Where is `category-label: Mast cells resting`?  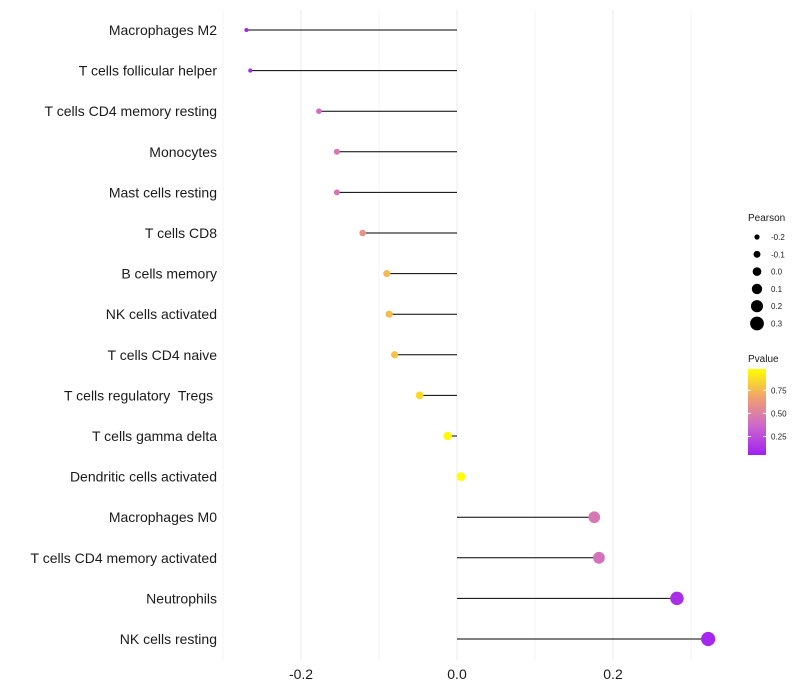 category-label: Mast cells resting is located at coordinates (163, 192).